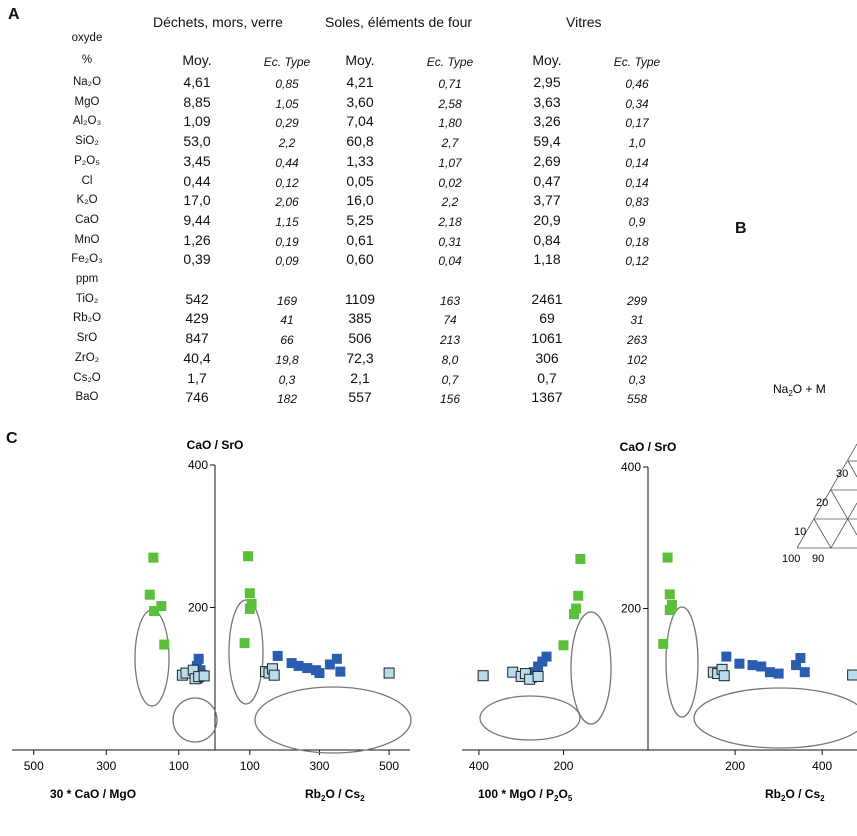 This screenshot has height=836, width=857. I want to click on cell-mean: 17,0, so click(197, 200).